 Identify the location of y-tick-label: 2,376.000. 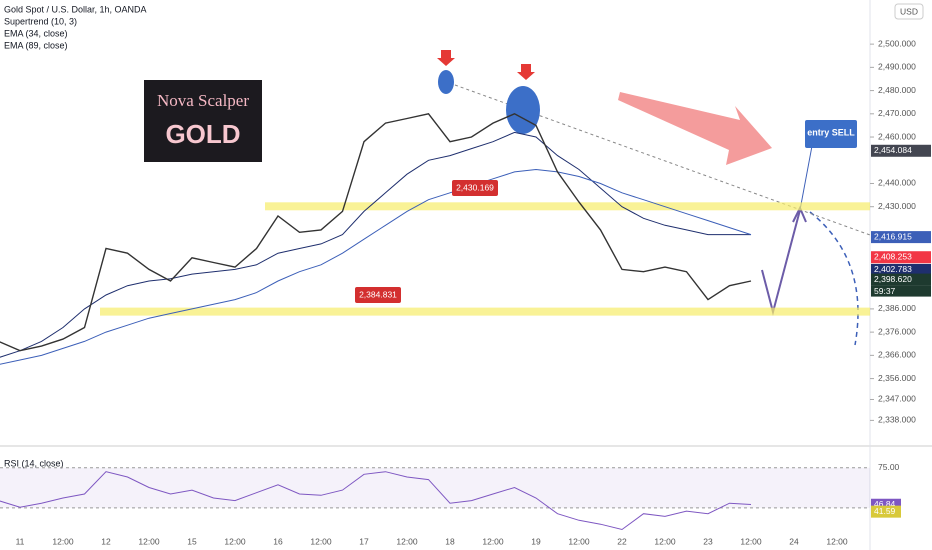
(897, 331).